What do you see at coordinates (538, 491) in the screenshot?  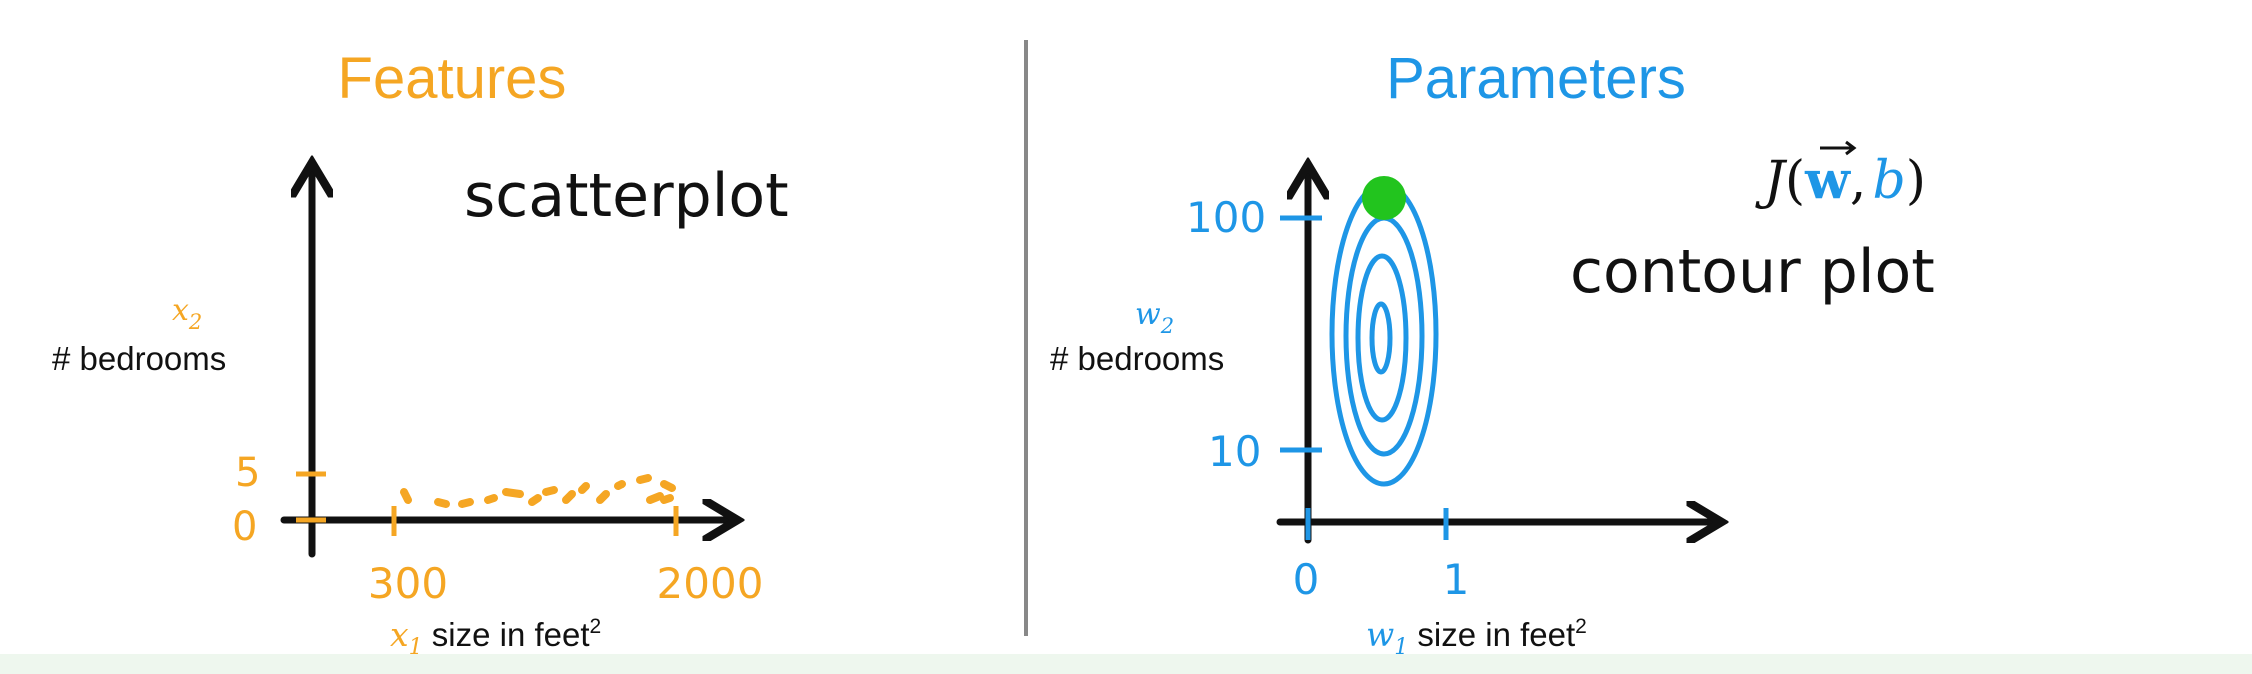 I see `scatter-points` at bounding box center [538, 491].